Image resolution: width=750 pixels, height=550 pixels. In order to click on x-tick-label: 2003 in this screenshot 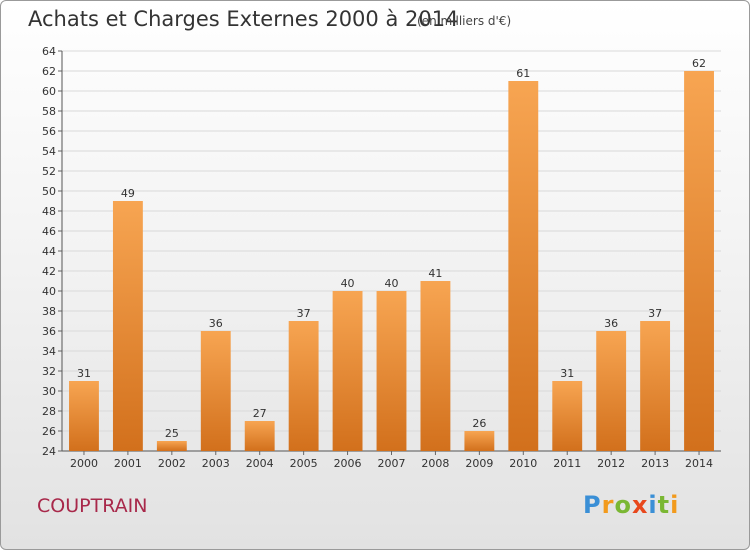, I will do `click(216, 463)`.